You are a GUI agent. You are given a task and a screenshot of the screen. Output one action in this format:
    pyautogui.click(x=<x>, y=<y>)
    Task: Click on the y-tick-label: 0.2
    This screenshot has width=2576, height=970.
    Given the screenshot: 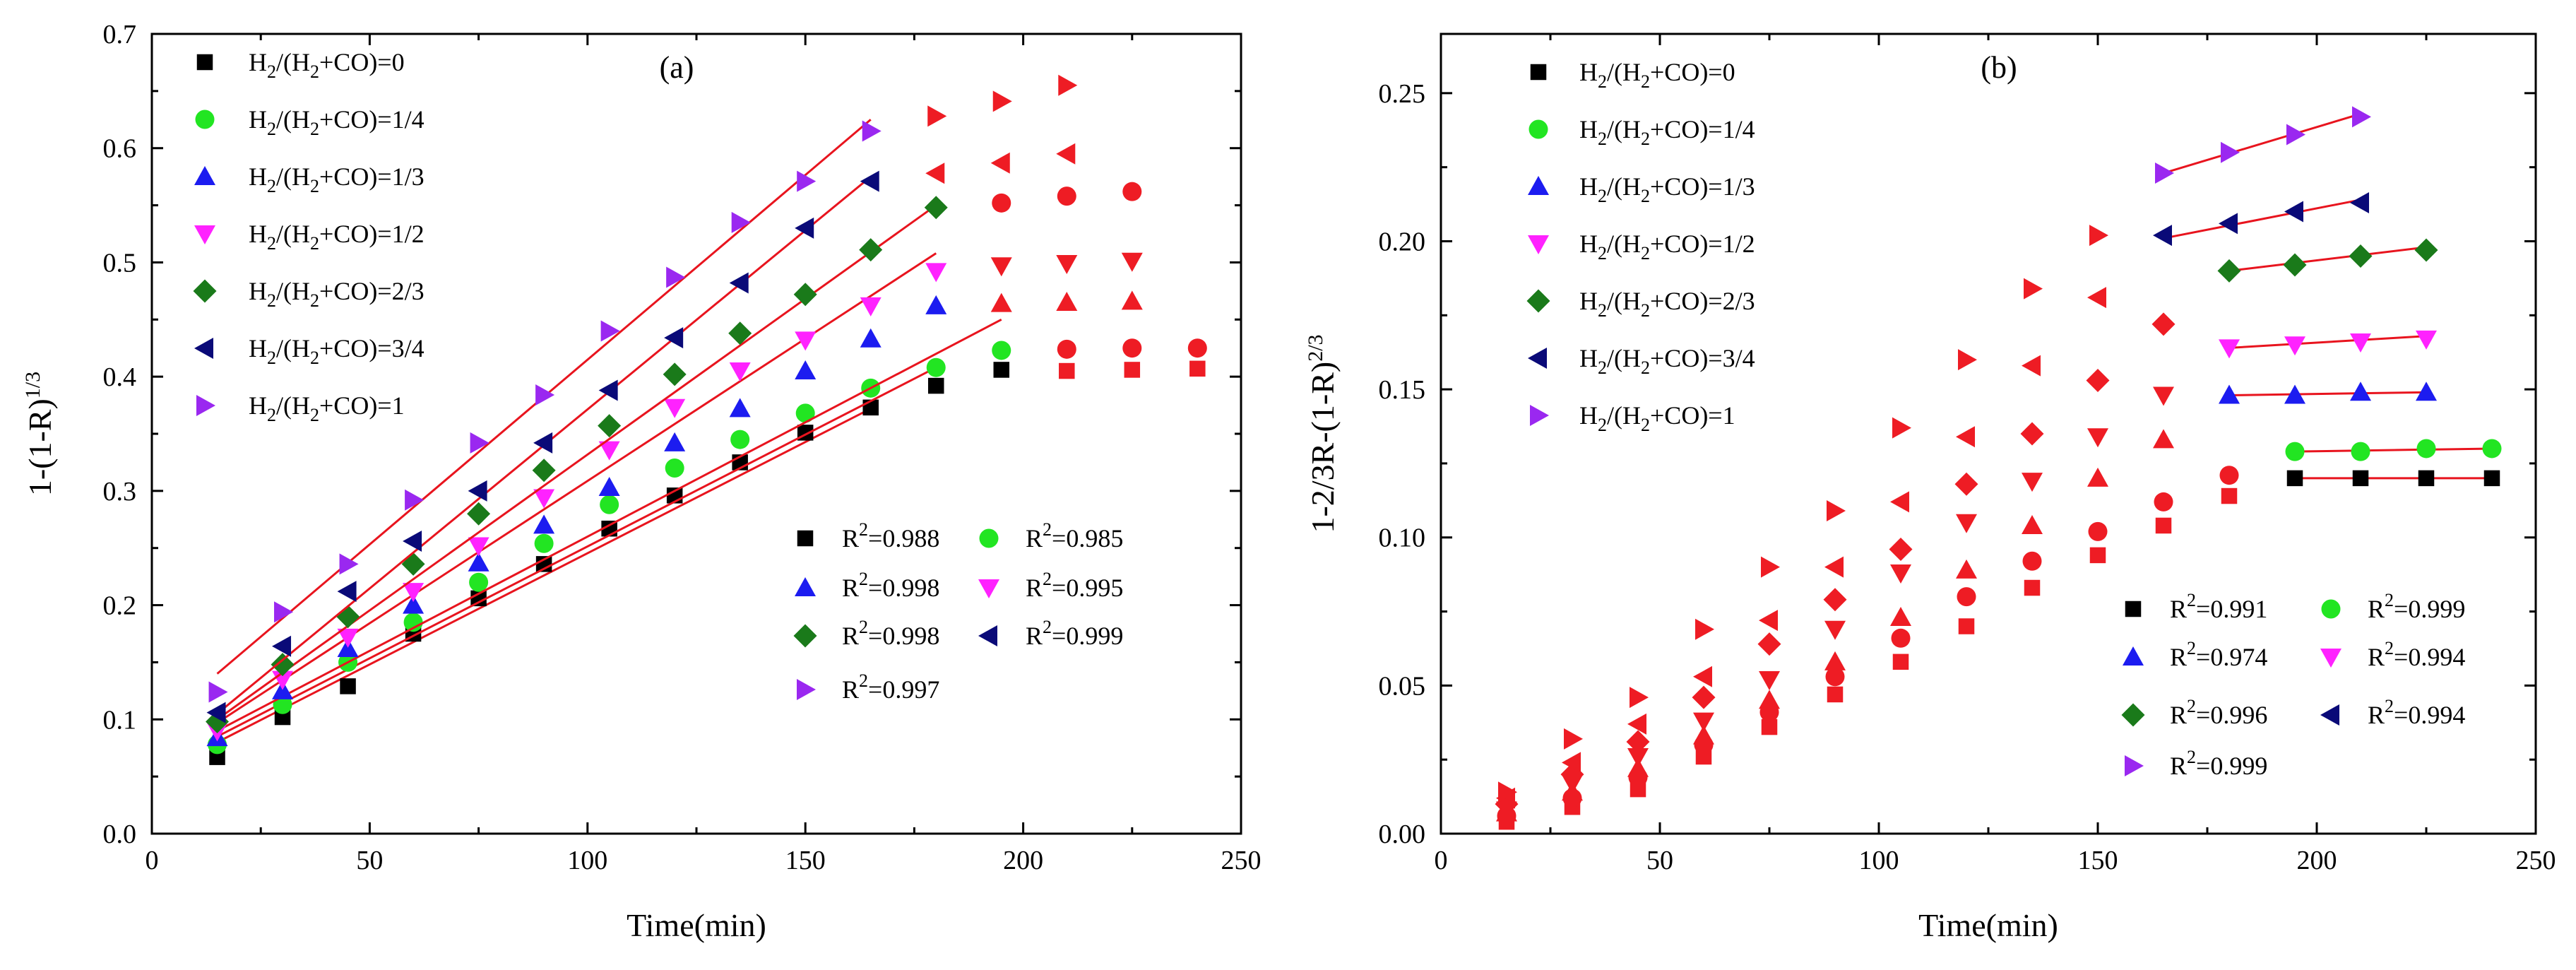 What is the action you would take?
    pyautogui.click(x=120, y=606)
    